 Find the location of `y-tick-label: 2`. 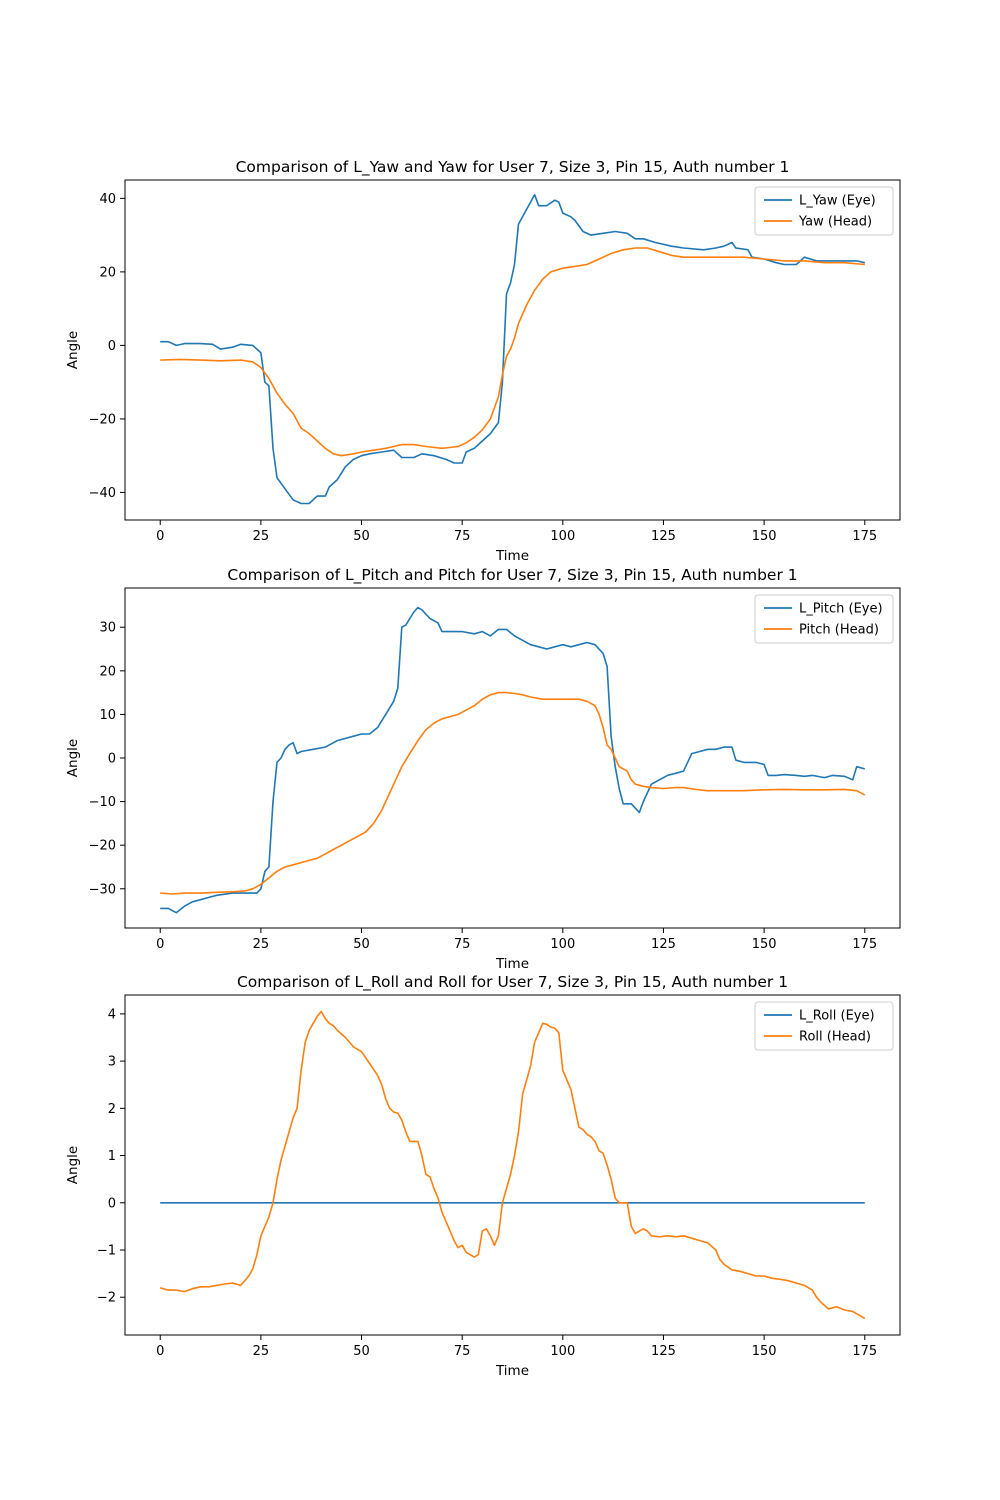

y-tick-label: 2 is located at coordinates (112, 1109).